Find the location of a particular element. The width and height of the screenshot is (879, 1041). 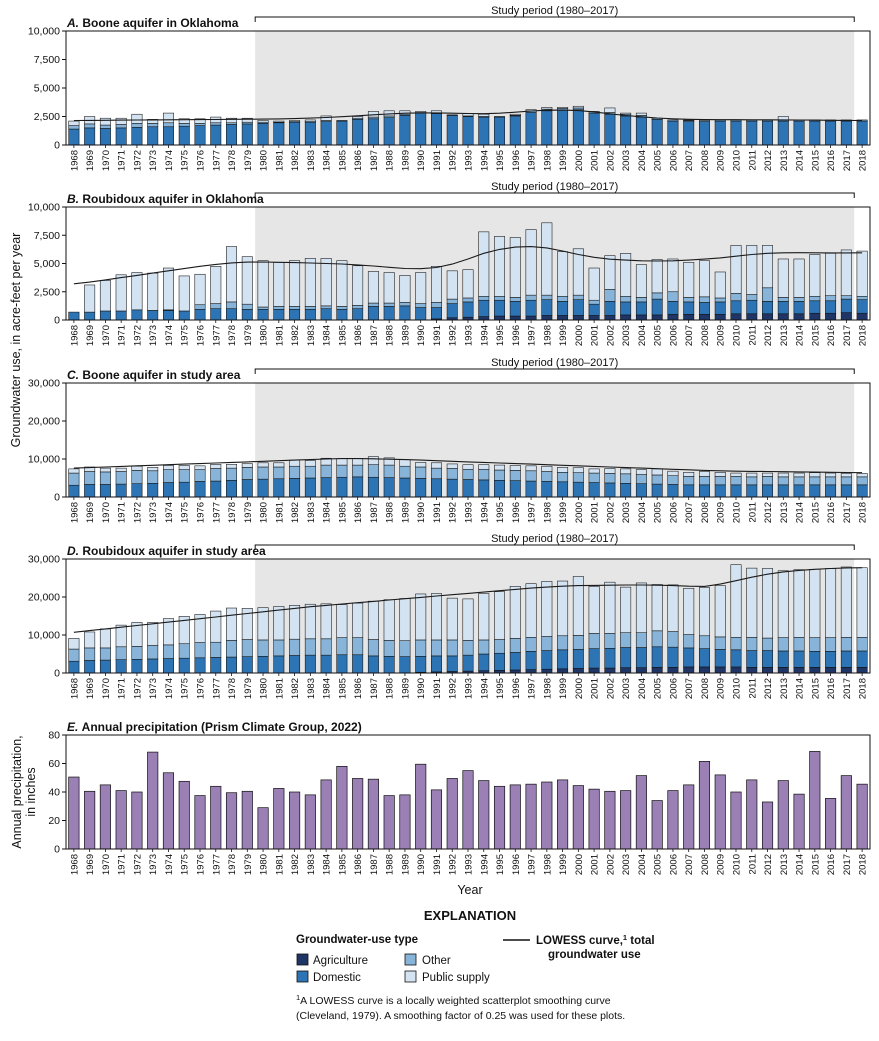

x-tick-label: 2010 is located at coordinates (737, 688).